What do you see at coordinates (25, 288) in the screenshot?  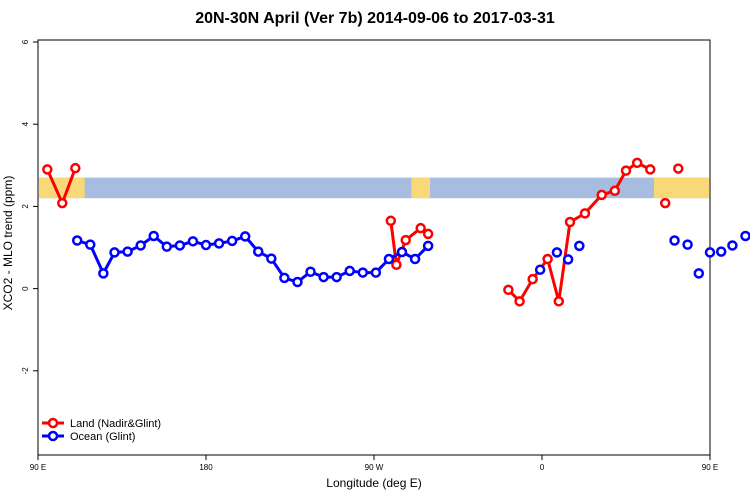 I see `y-tick-label: 0` at bounding box center [25, 288].